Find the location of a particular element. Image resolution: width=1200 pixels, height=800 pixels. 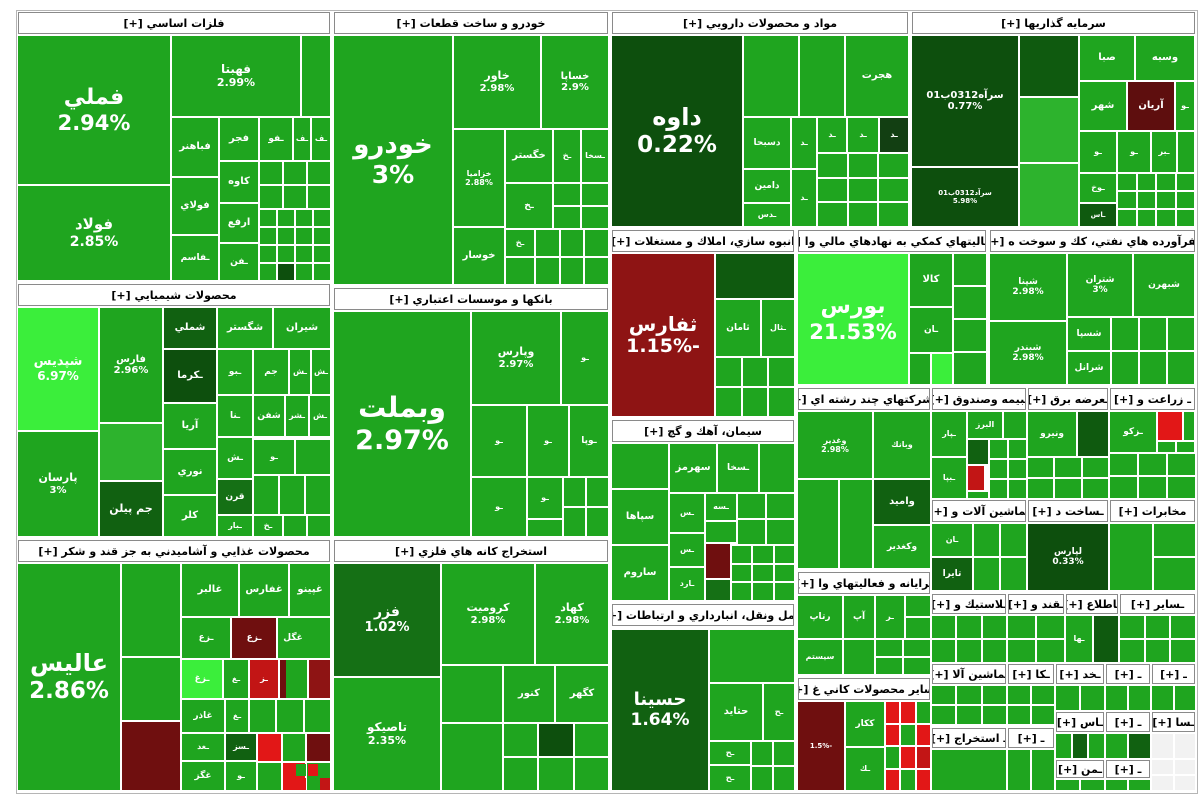

sector-header-machinery: ـماشين آلات و [+] is located at coordinates (979, 511).